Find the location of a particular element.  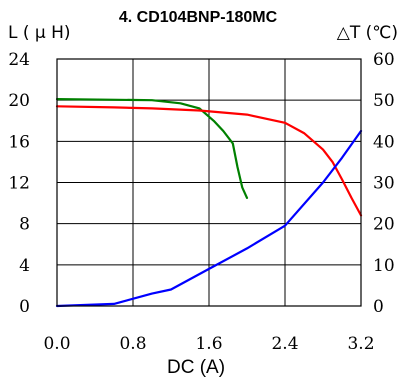

y-left-tick-label: 24 is located at coordinates (19, 60).